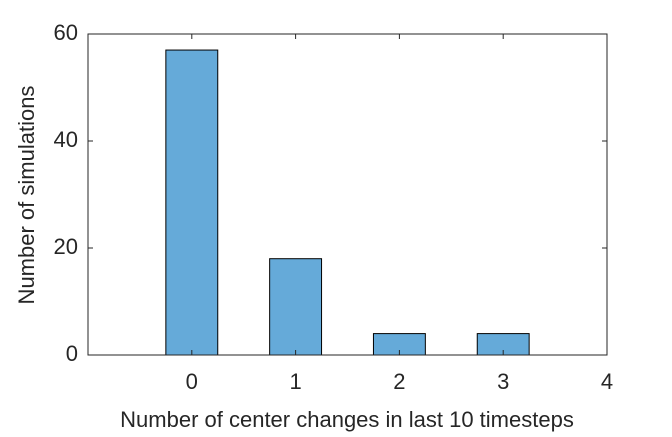 The width and height of the screenshot is (672, 437). I want to click on y-tick-label: 20, so click(66, 246).